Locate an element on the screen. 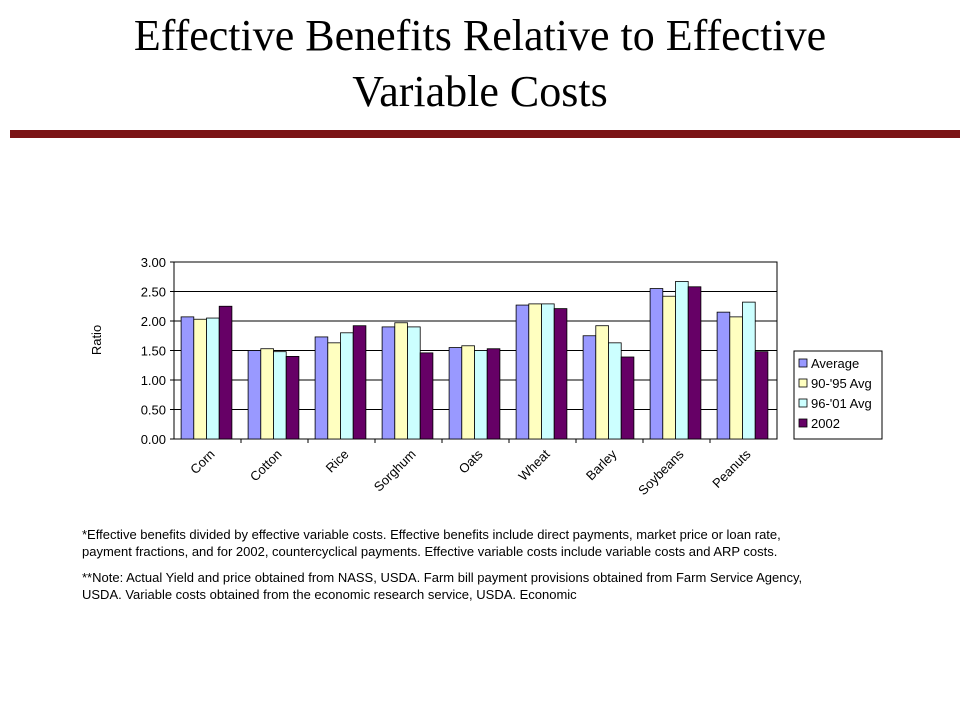 Image resolution: width=960 pixels, height=720 pixels. x-tick-label: Rice is located at coordinates (337, 461).